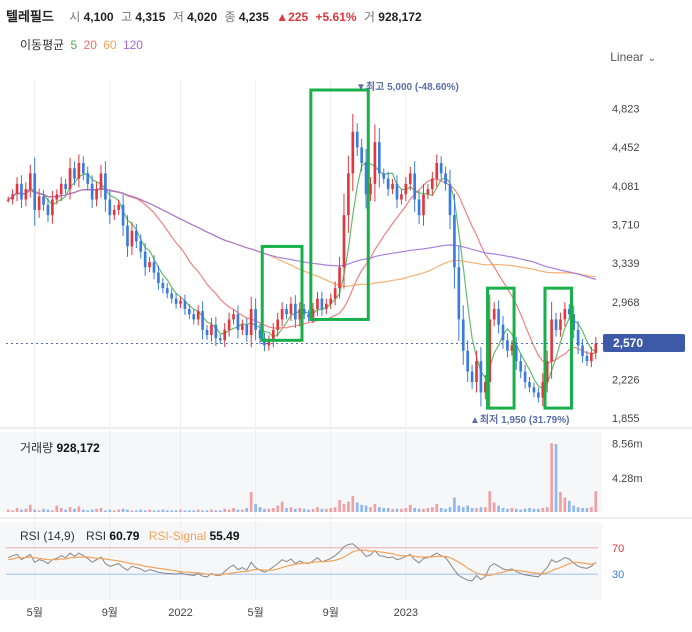  Describe the element at coordinates (253, 17) in the screenshot. I see `close-value: 4,235` at that location.